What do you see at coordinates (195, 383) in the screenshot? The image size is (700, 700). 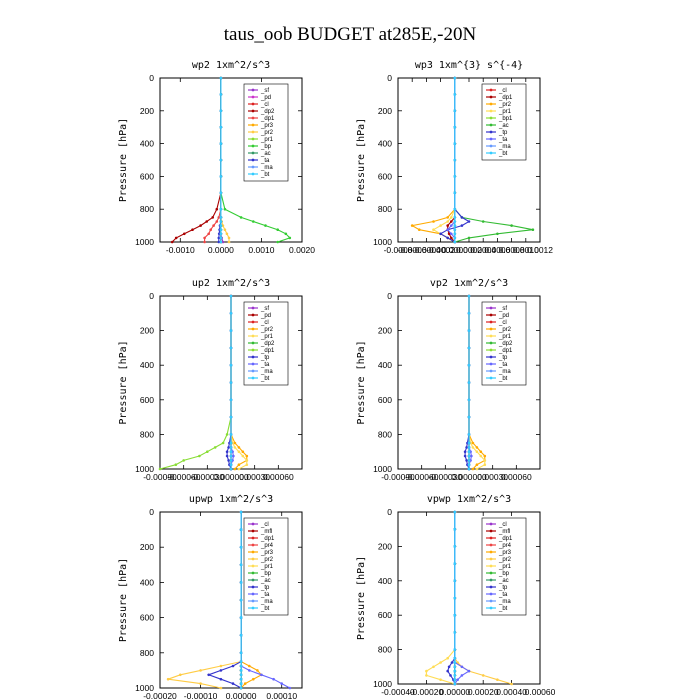 I see `series-line-dp1` at bounding box center [195, 383].